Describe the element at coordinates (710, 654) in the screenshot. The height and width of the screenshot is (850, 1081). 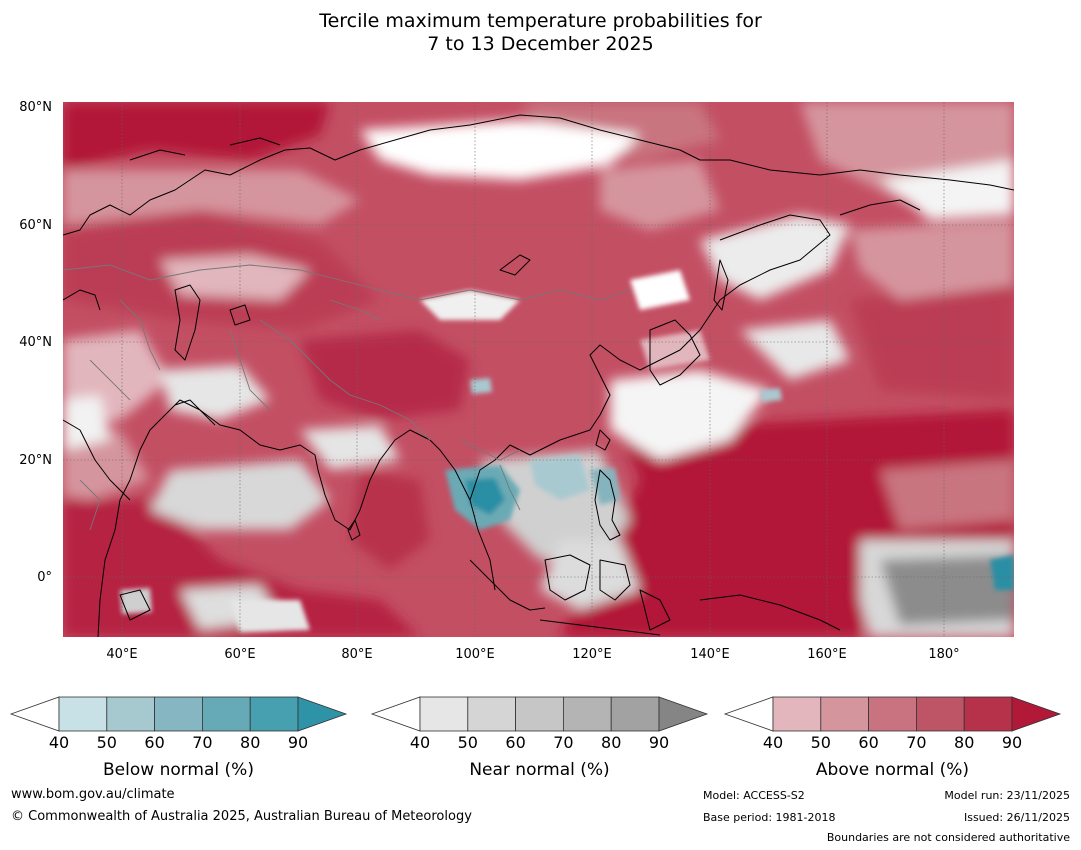
I see `lon-label-140e: 140°E` at that location.